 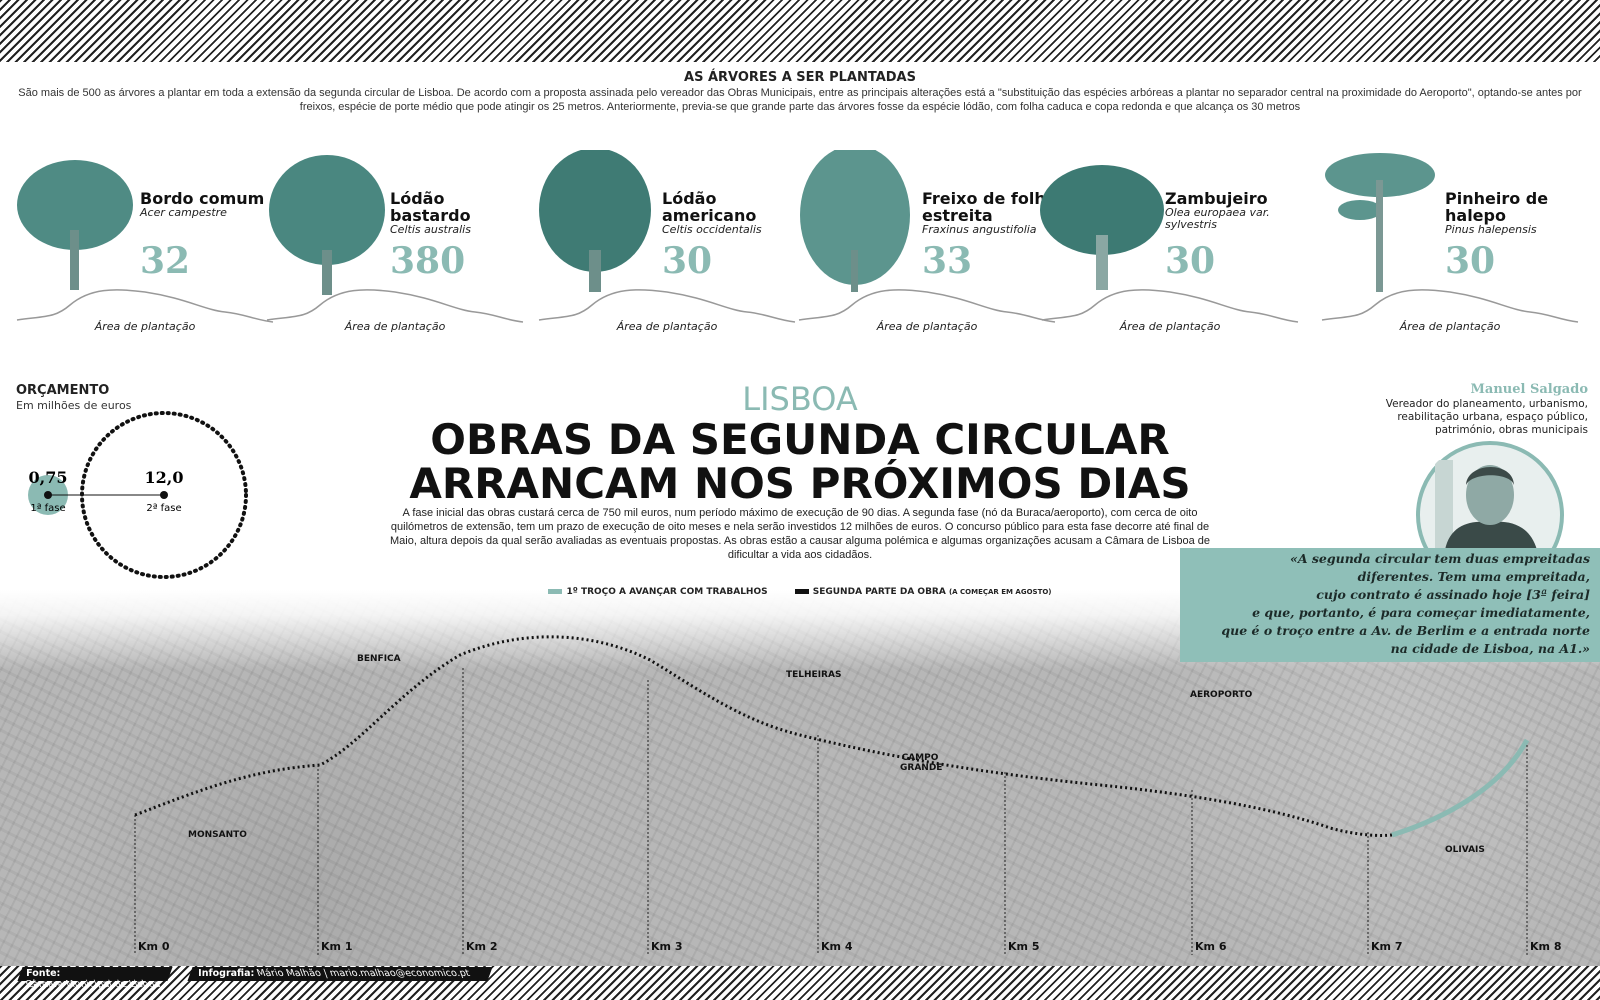 What do you see at coordinates (164, 477) in the screenshot?
I see `phase2-value: 12,0` at bounding box center [164, 477].